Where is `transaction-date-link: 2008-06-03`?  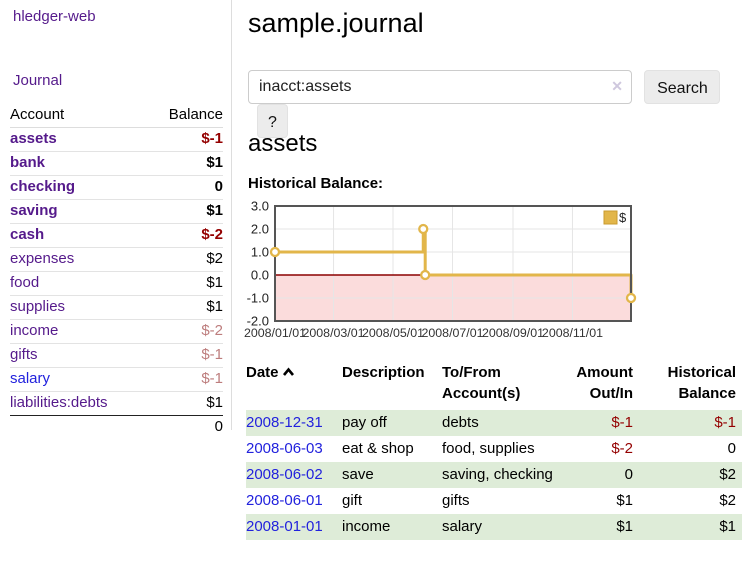 transaction-date-link: 2008-06-03 is located at coordinates (284, 448).